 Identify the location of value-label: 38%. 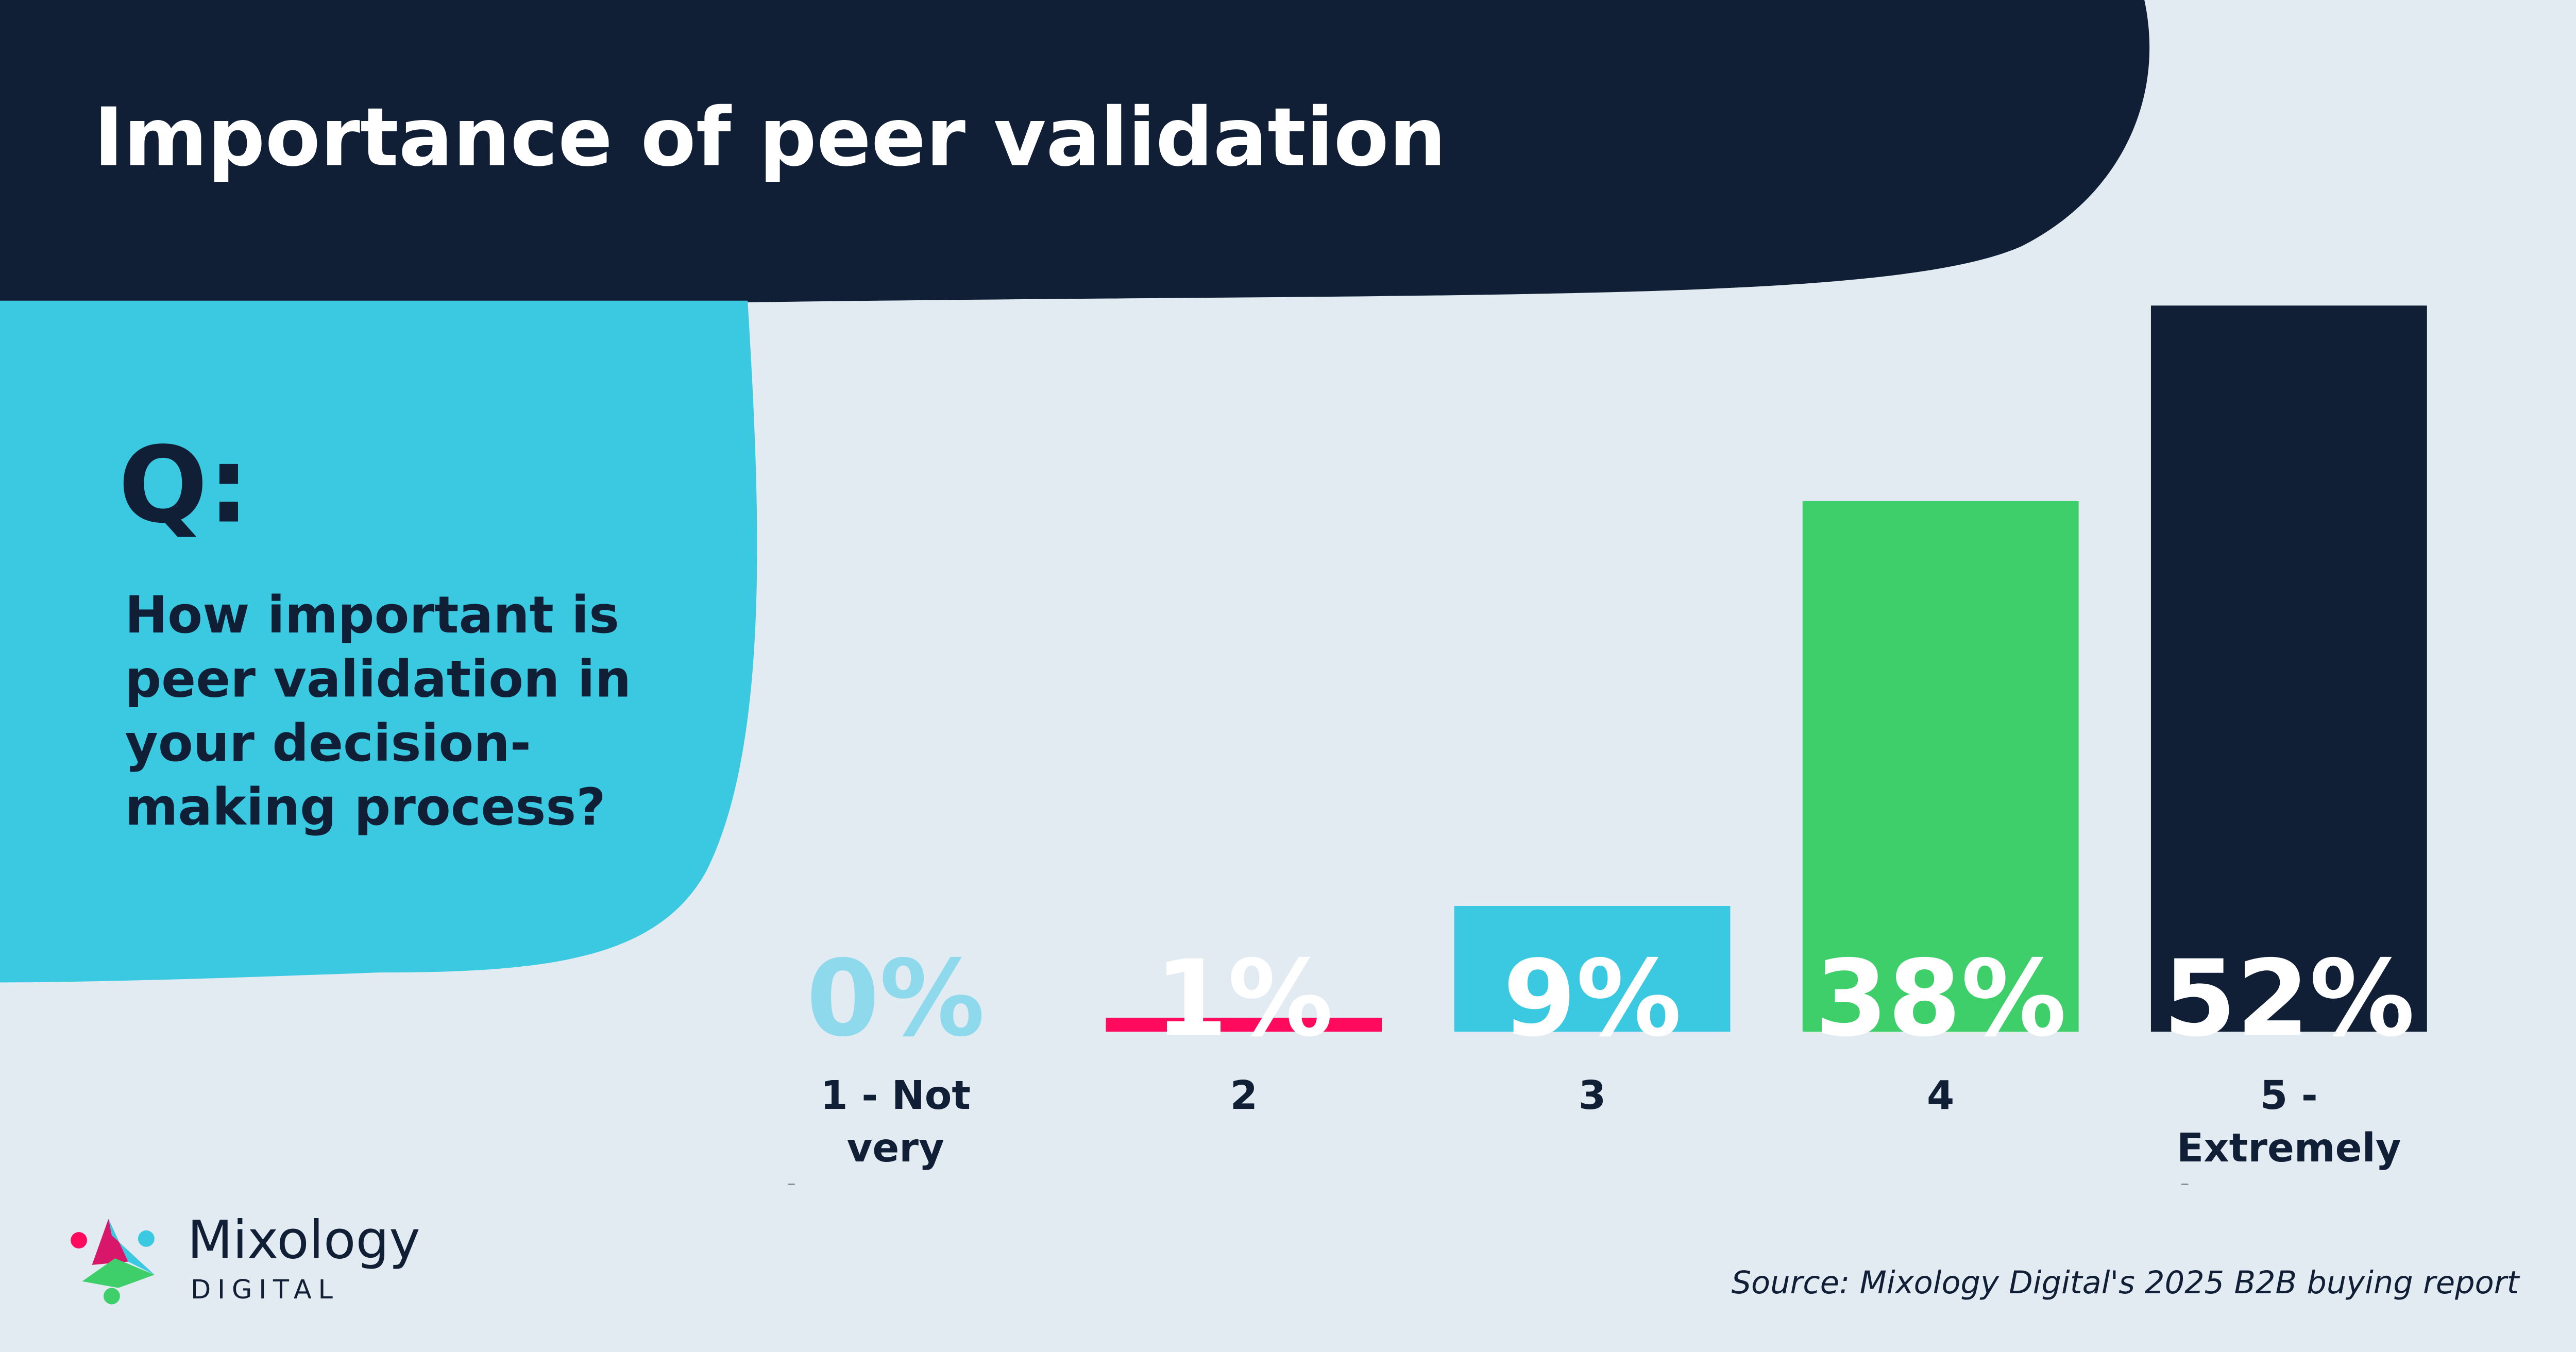
(1940, 999).